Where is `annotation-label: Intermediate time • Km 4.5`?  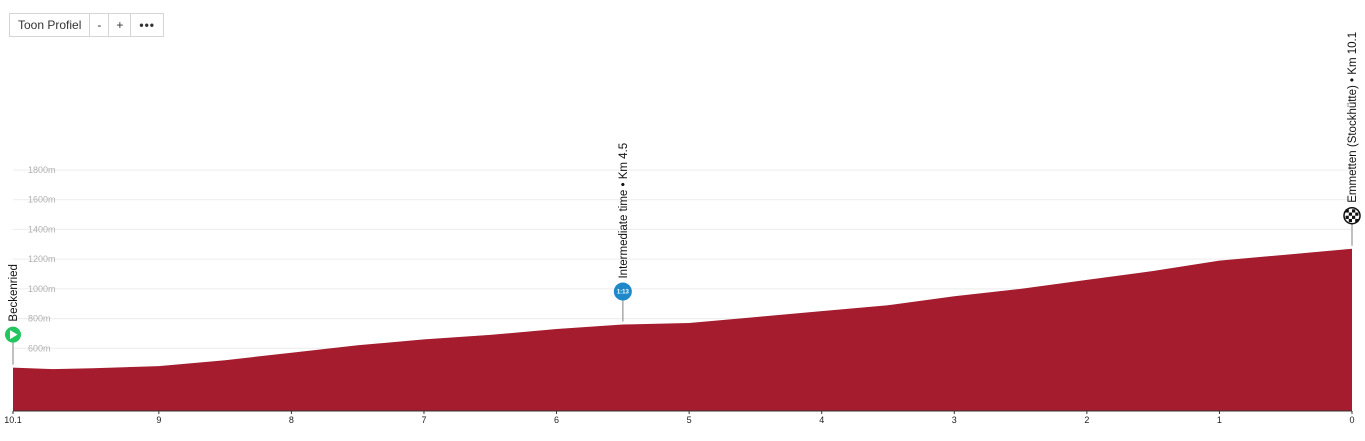 annotation-label: Intermediate time • Km 4.5 is located at coordinates (624, 211).